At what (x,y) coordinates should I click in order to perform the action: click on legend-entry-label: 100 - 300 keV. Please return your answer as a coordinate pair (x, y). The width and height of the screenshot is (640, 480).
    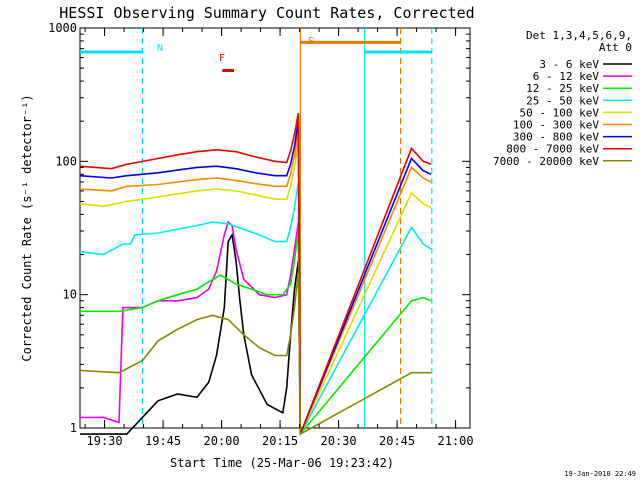
    Looking at the image, I should click on (556, 125).